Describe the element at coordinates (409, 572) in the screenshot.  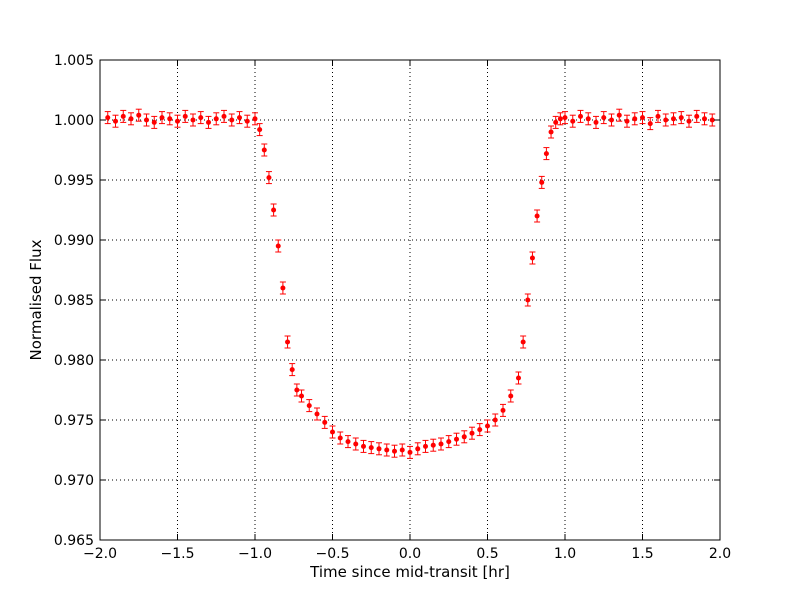
I see `x-axis-label: Time since mid-transit [hr]` at that location.